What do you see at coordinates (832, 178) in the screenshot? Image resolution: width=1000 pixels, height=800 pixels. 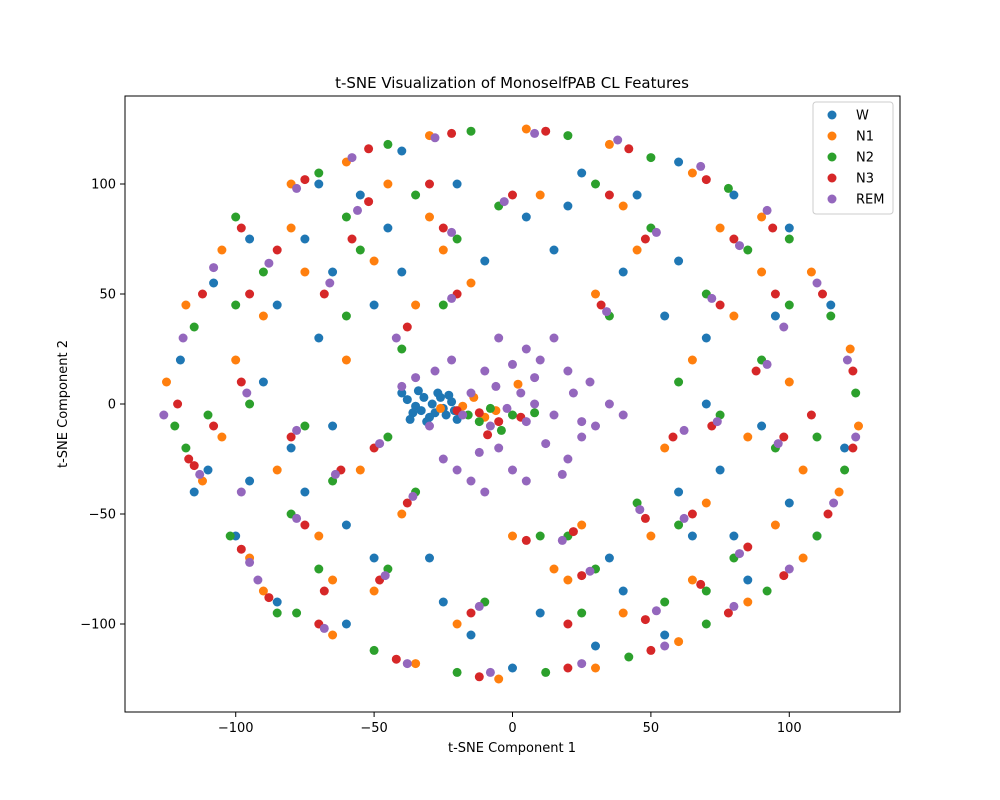 I see `legend-marker-n3` at bounding box center [832, 178].